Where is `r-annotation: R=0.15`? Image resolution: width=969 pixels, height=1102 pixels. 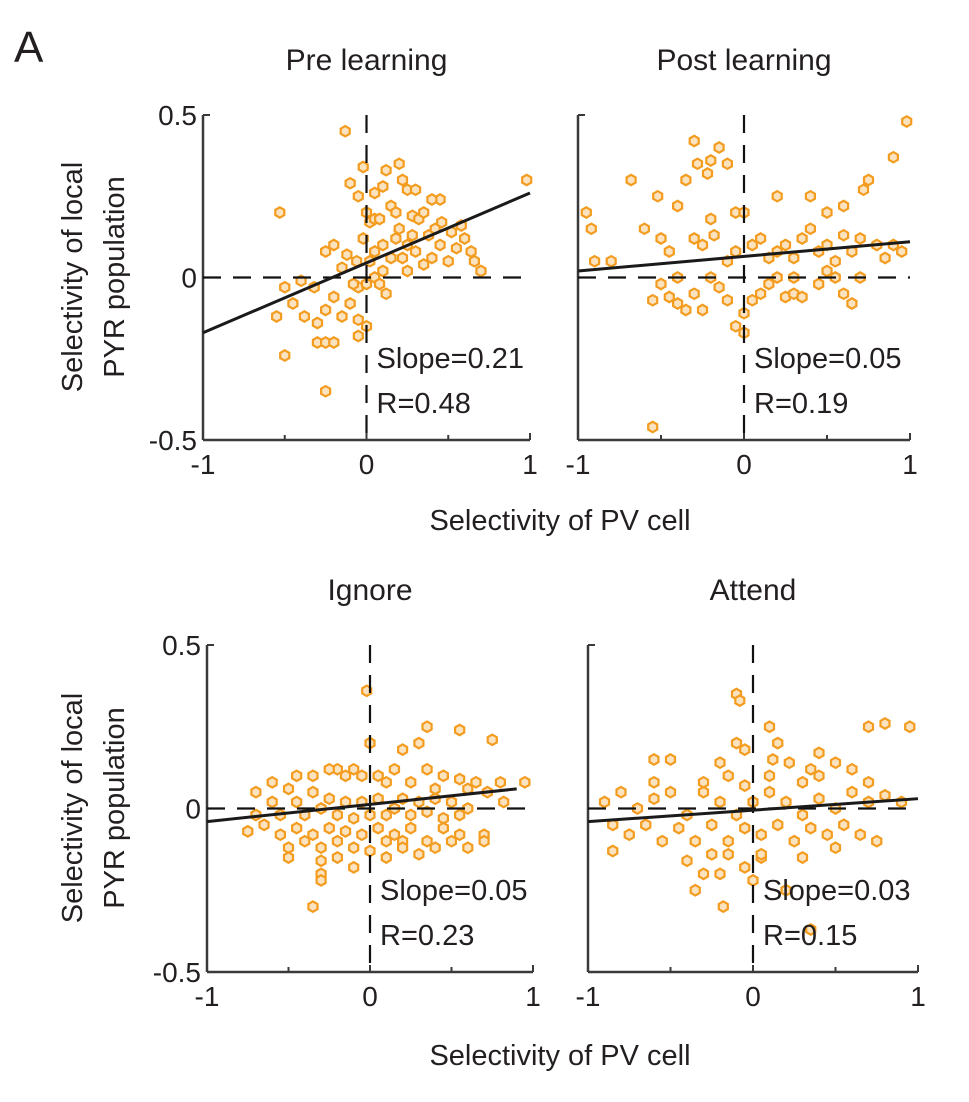 r-annotation: R=0.15 is located at coordinates (810, 936).